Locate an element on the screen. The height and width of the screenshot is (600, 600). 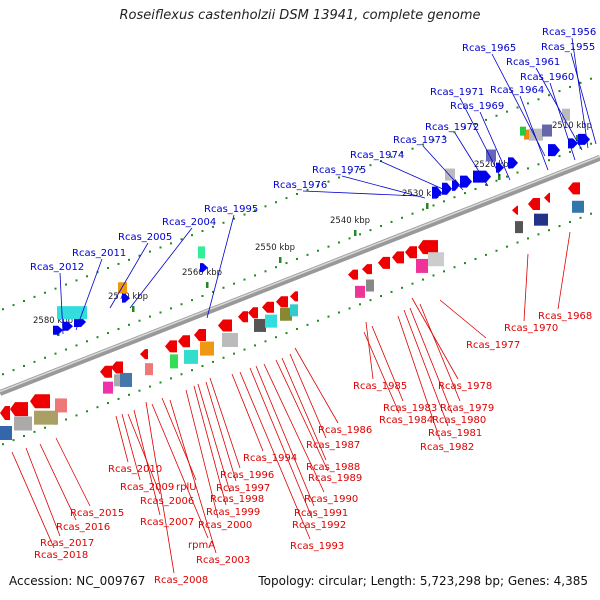
gene-label-rcas-1975: Rcas_1975 is located at coordinates (339, 170).